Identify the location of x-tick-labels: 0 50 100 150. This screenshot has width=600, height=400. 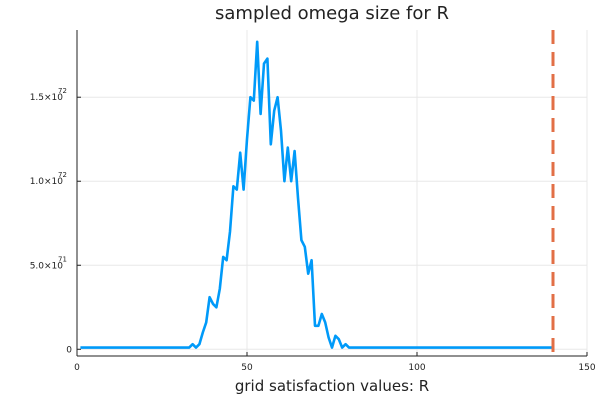
(335, 362).